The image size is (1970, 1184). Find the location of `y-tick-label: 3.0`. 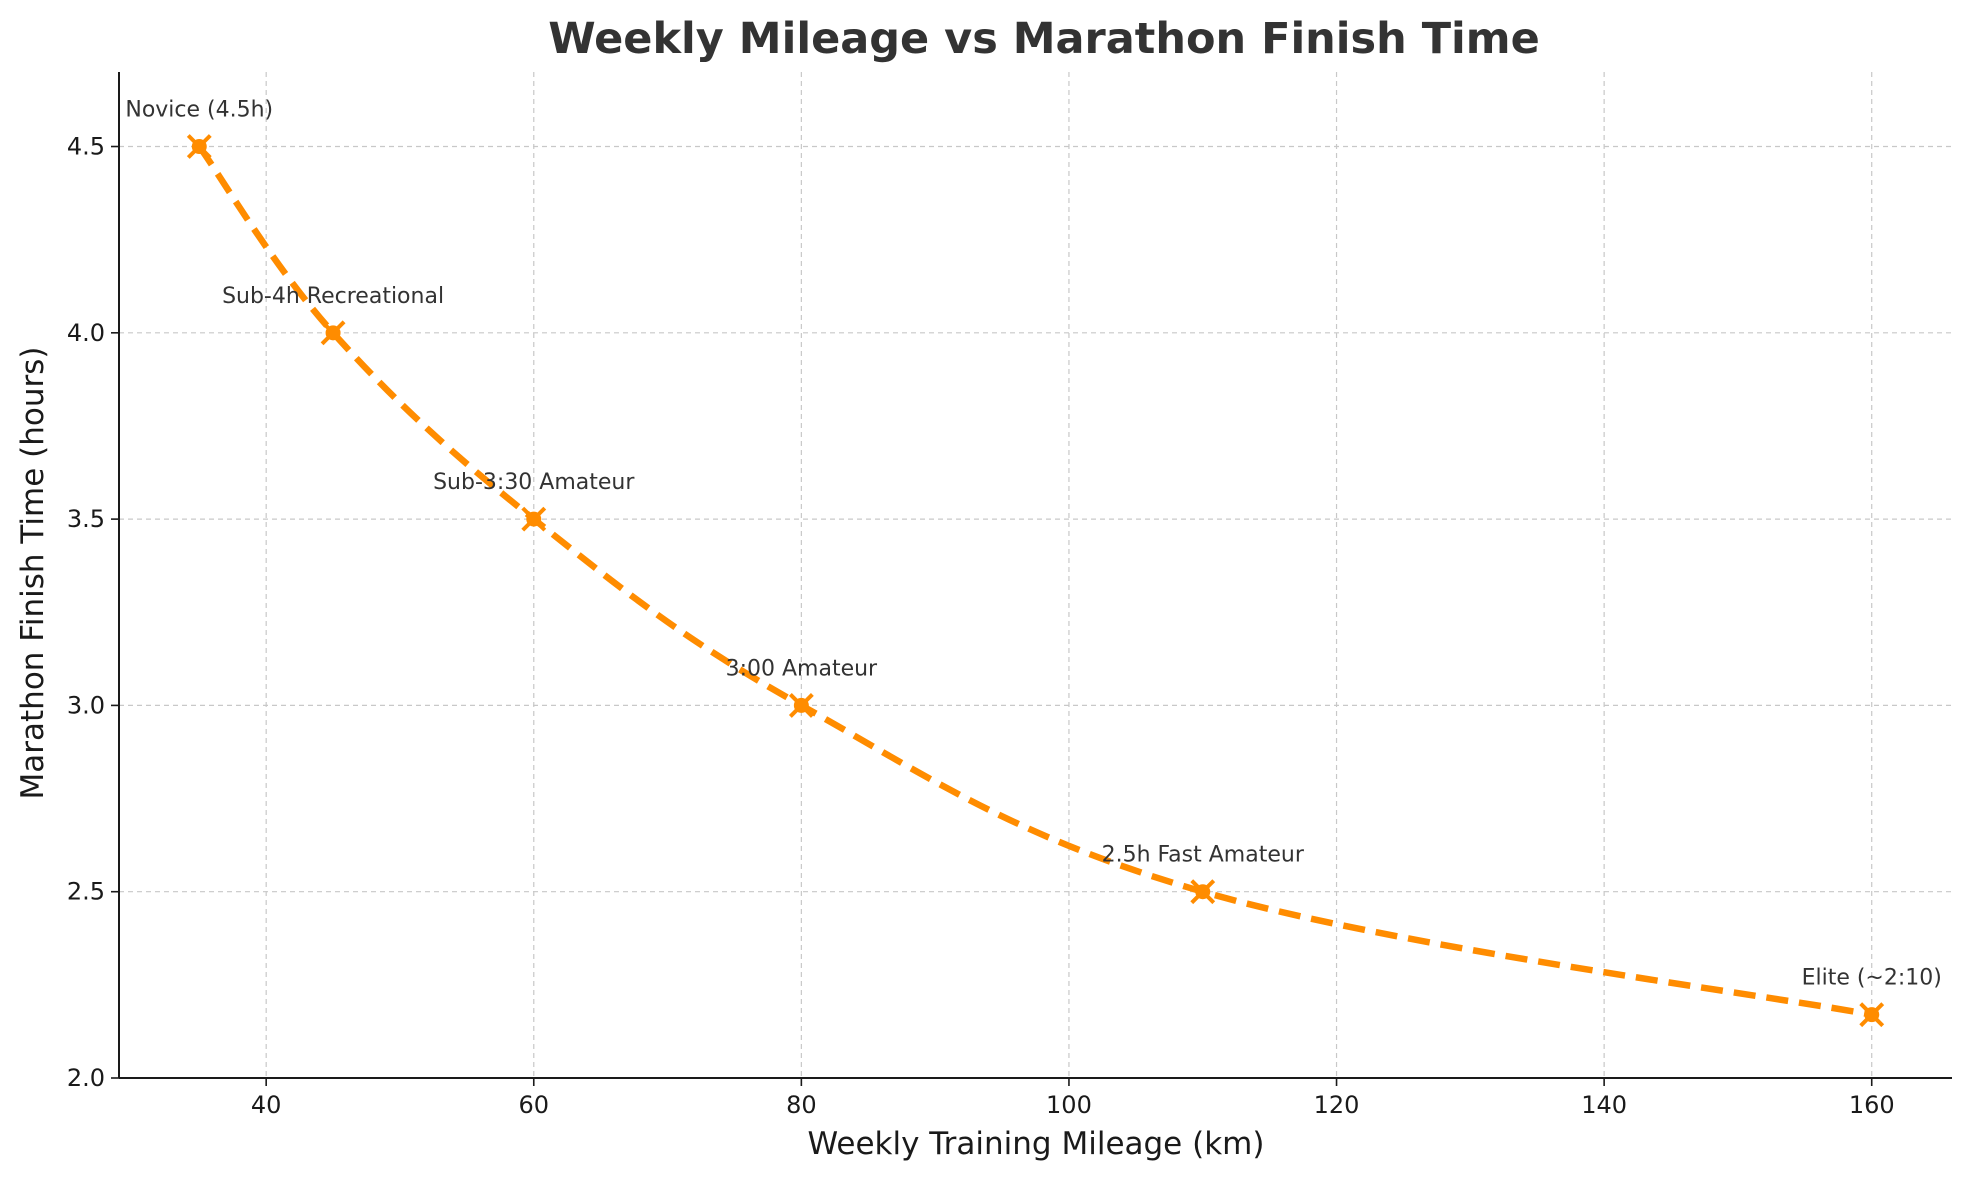

y-tick-label: 3.0 is located at coordinates (86, 705).